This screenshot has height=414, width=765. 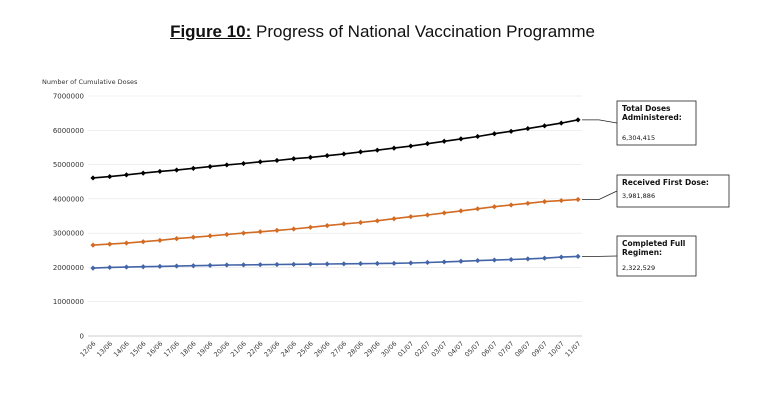 I want to click on x-tick-label: 25/06, so click(x=305, y=349).